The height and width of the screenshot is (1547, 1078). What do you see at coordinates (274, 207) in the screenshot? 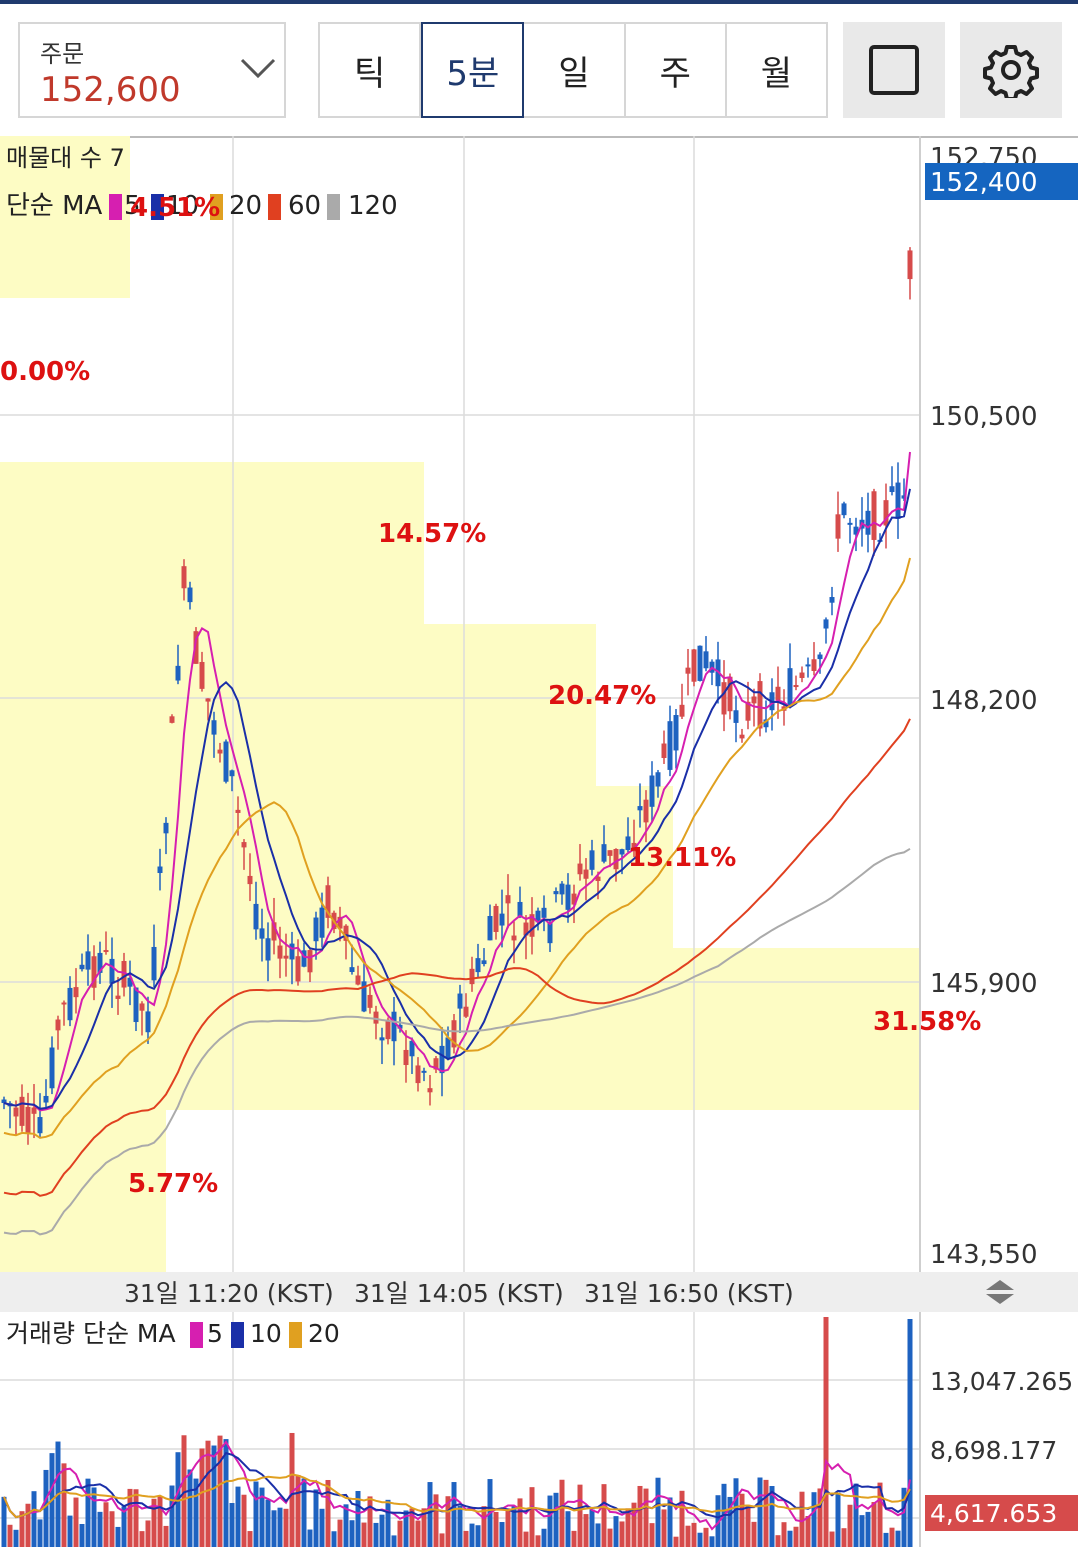
I see `ma60-swatch` at bounding box center [274, 207].